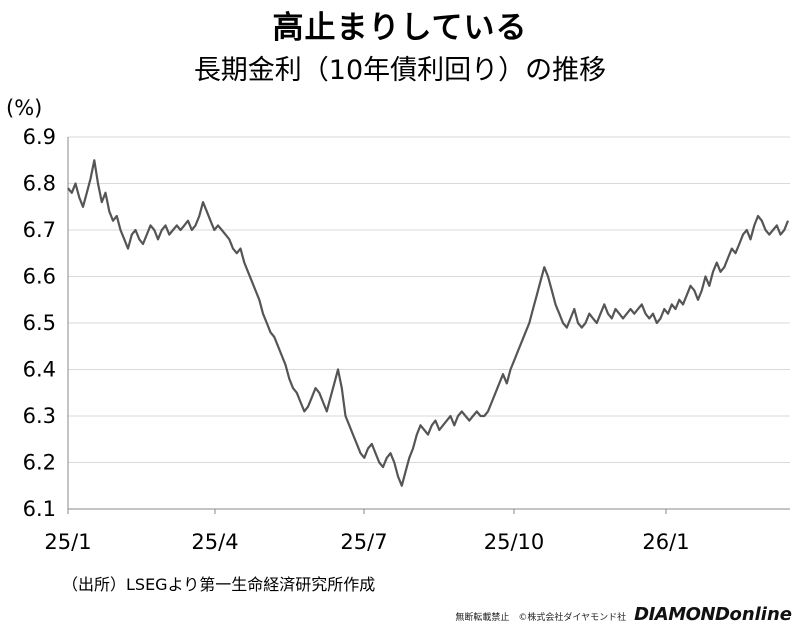  I want to click on y-tick-label: 6.9, so click(39, 137).